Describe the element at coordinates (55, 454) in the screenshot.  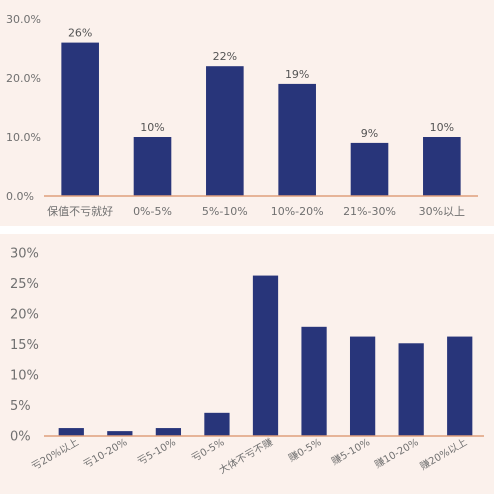
I see `category-label: 亏20%以上` at that location.